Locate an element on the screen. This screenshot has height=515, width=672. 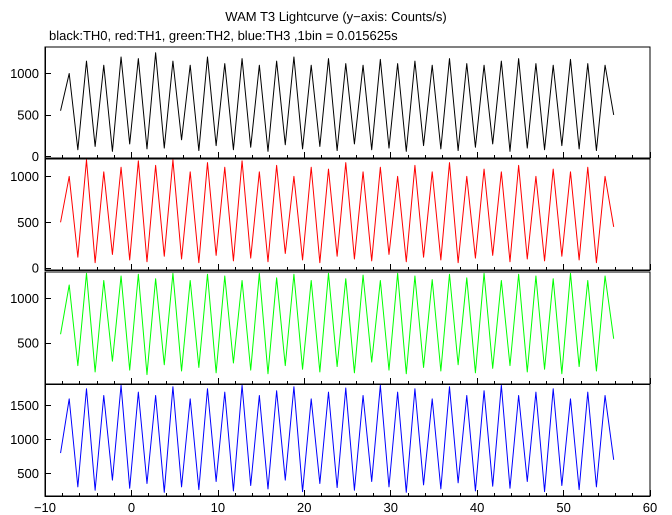
x-tick-label: 0 is located at coordinates (132, 507).